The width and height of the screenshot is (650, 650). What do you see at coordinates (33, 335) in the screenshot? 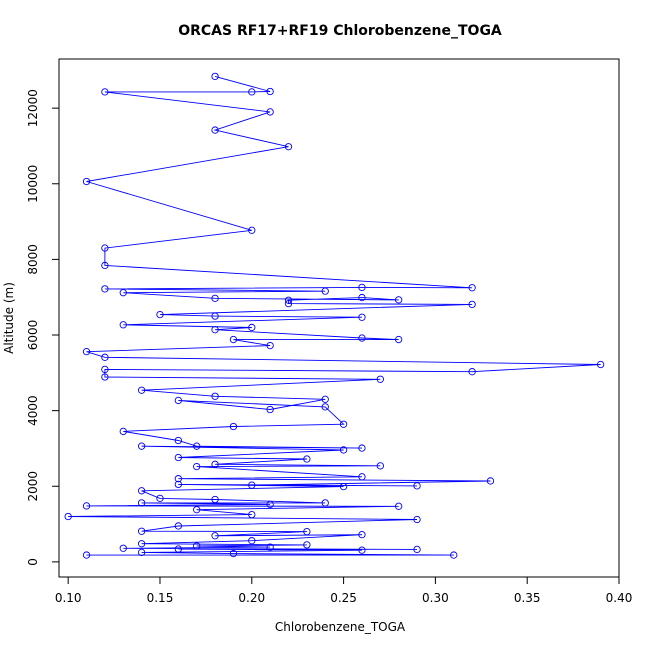
I see `y-tick-label: 6000` at bounding box center [33, 335].